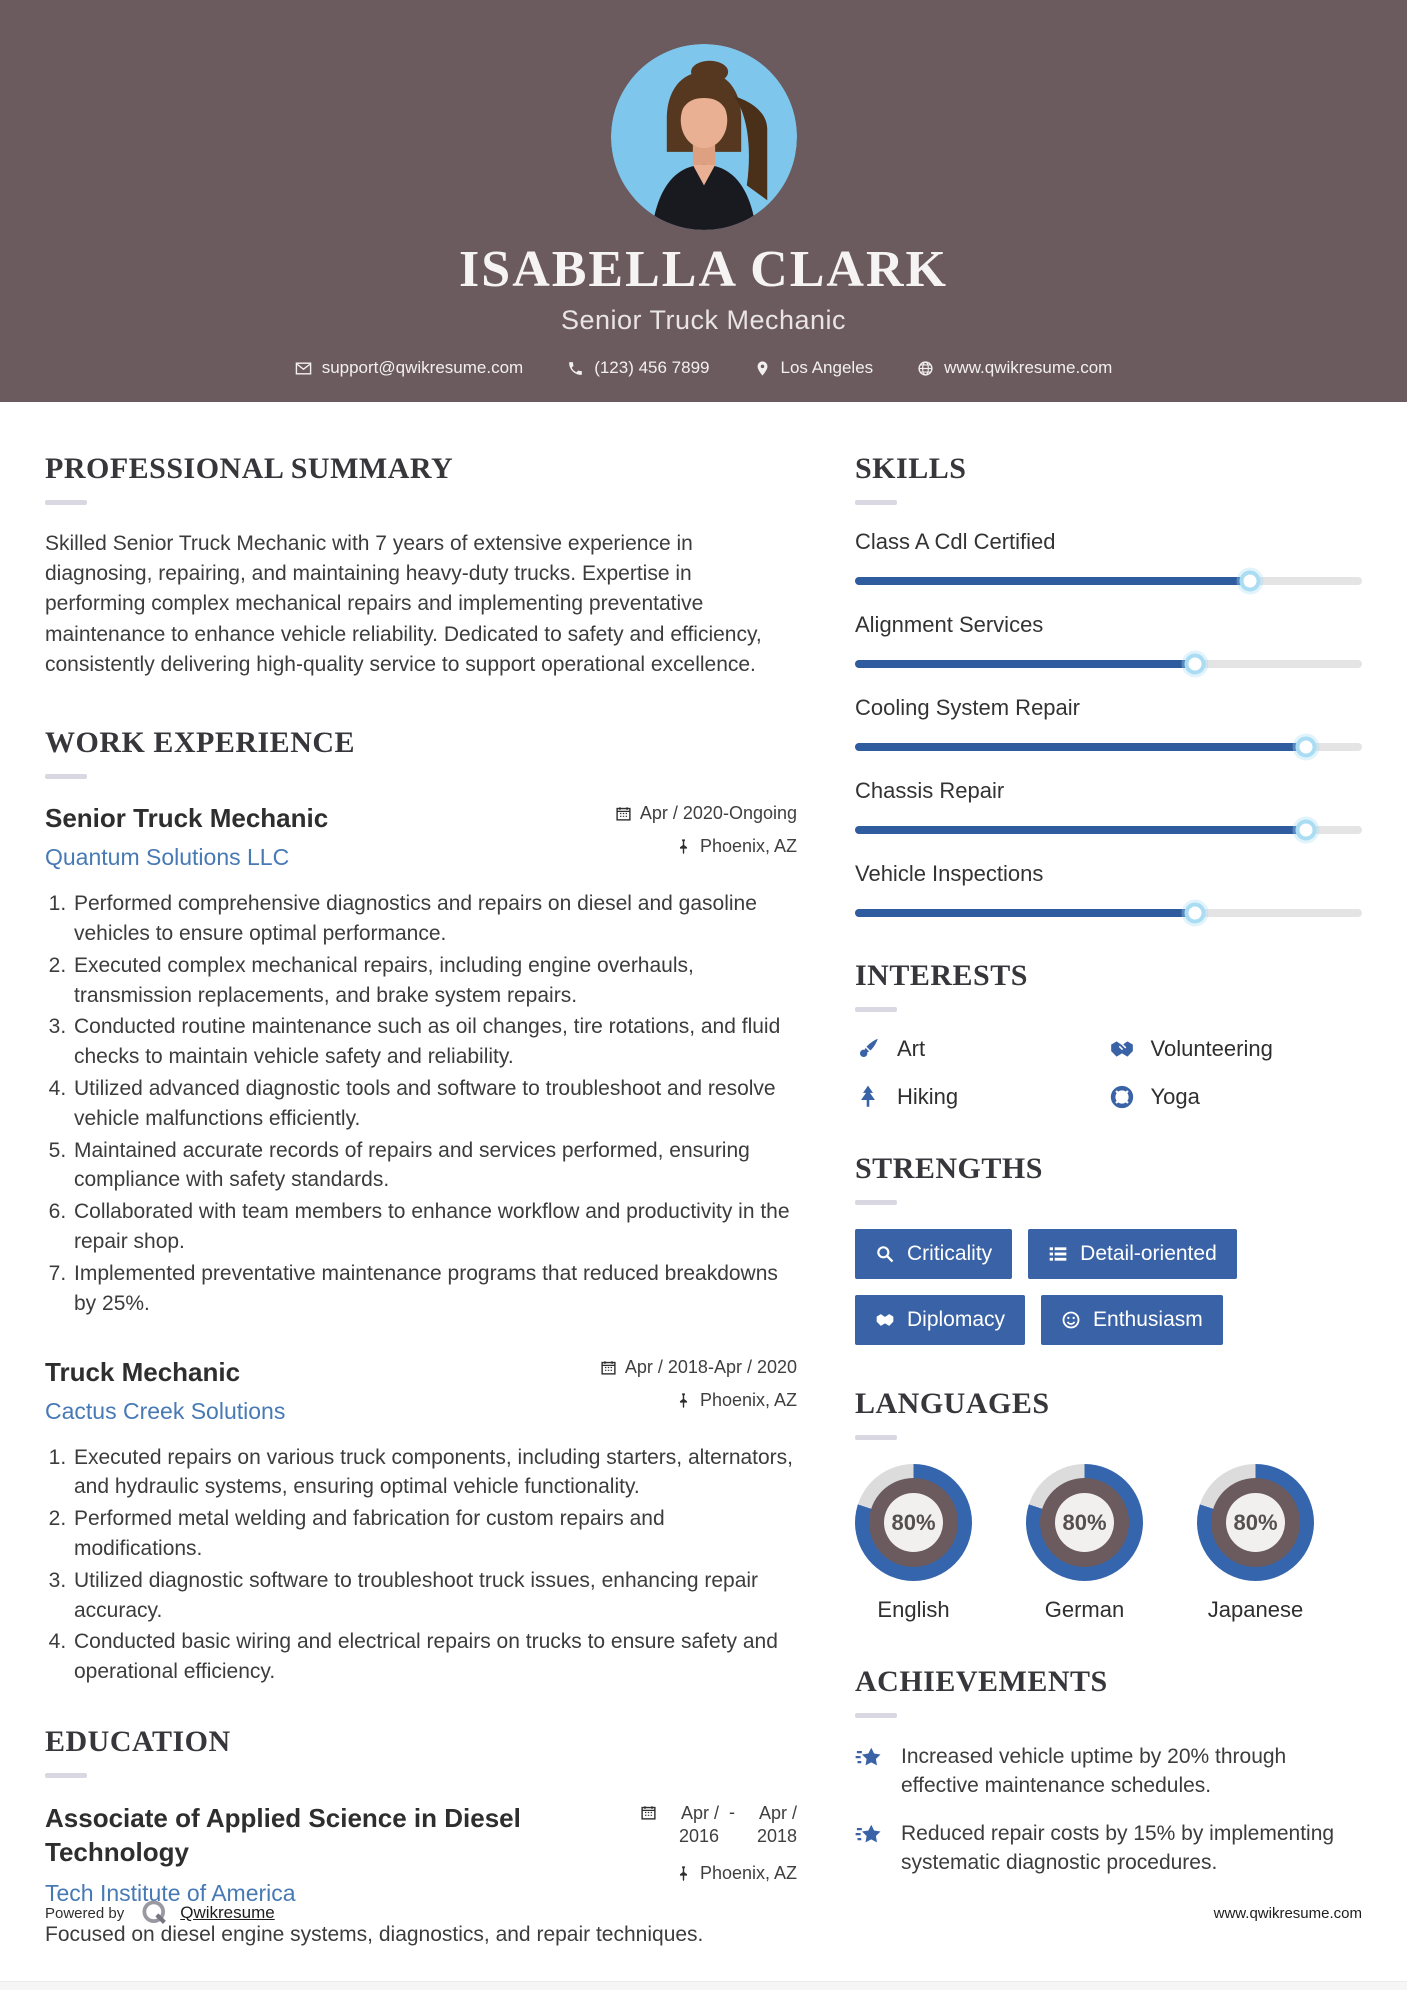 This screenshot has height=1990, width=1407. Describe the element at coordinates (165, 1410) in the screenshot. I see `company-link: Cactus Creek Solutions` at that location.